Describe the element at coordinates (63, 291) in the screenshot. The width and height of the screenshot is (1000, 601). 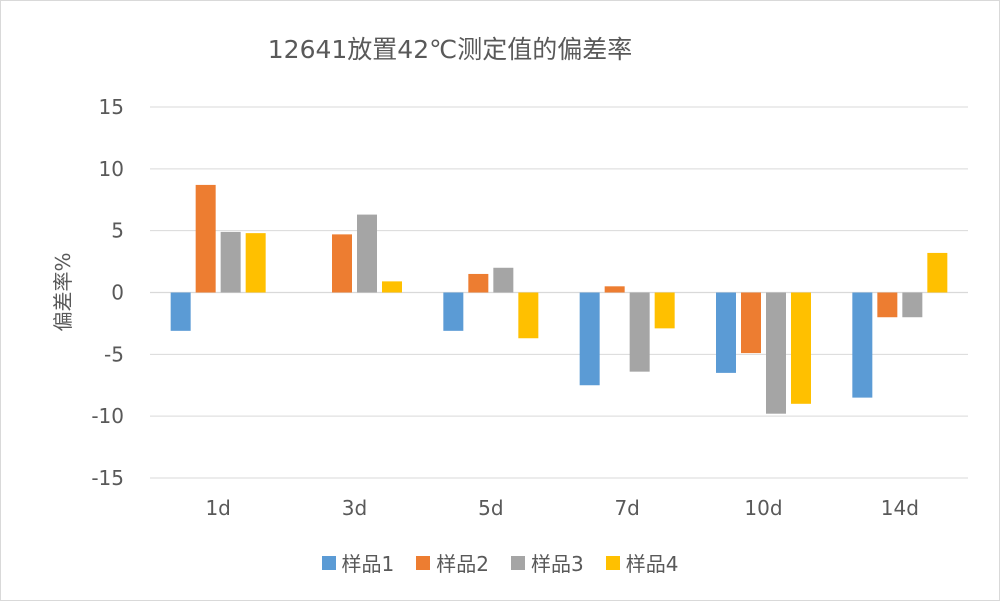
I see `y-axis-label: 偏差率%` at that location.